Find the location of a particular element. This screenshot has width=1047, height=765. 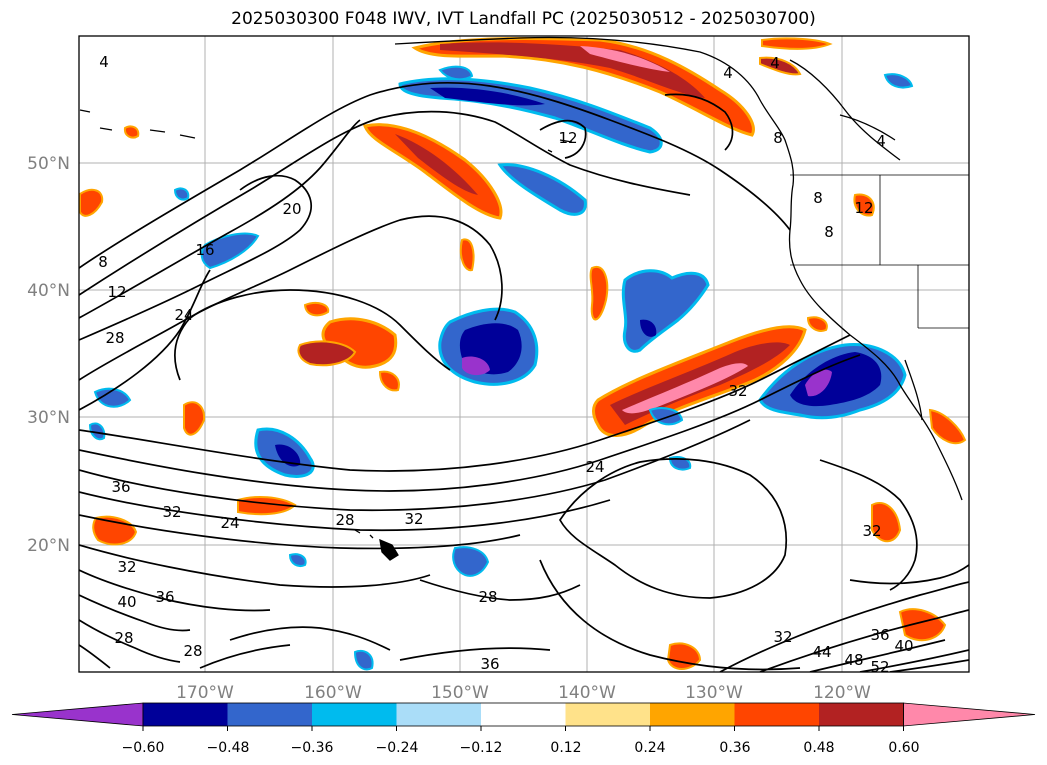

lon-label: 150°W is located at coordinates (460, 693).